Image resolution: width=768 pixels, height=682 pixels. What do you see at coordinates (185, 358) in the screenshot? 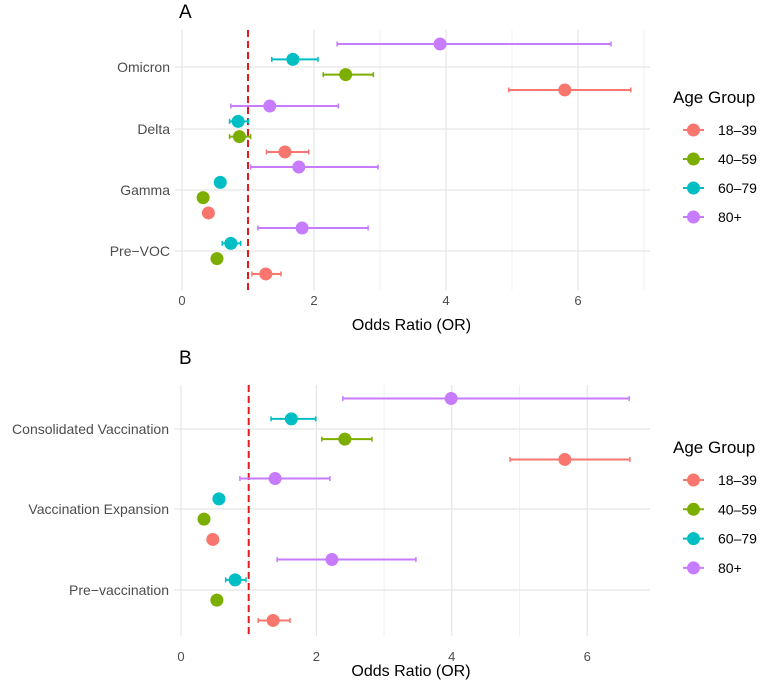
I see `panel-tag: B` at bounding box center [185, 358].